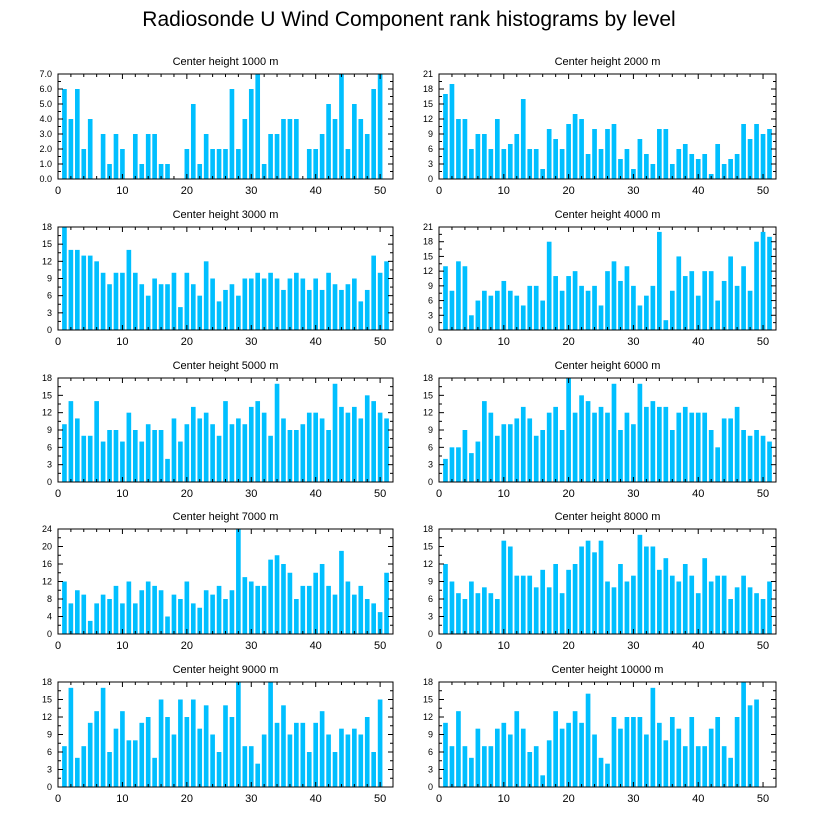 The image size is (818, 824). Describe the element at coordinates (226, 215) in the screenshot. I see `panel-title: Center height 3000 m` at that location.